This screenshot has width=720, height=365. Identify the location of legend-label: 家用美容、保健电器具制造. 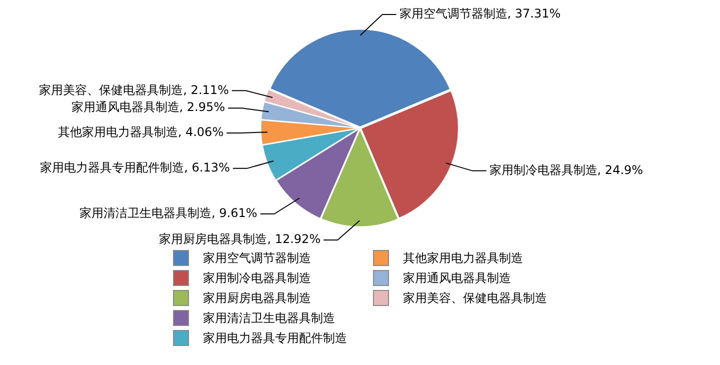
(475, 298).